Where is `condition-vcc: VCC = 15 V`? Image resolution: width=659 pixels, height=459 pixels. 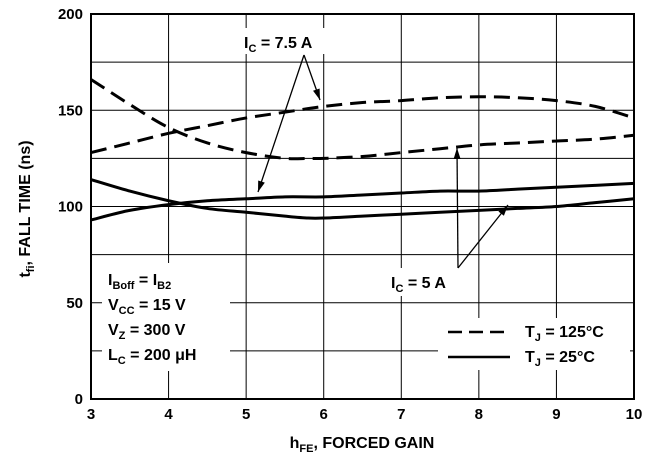 condition-vcc: VCC = 15 V is located at coordinates (147, 307).